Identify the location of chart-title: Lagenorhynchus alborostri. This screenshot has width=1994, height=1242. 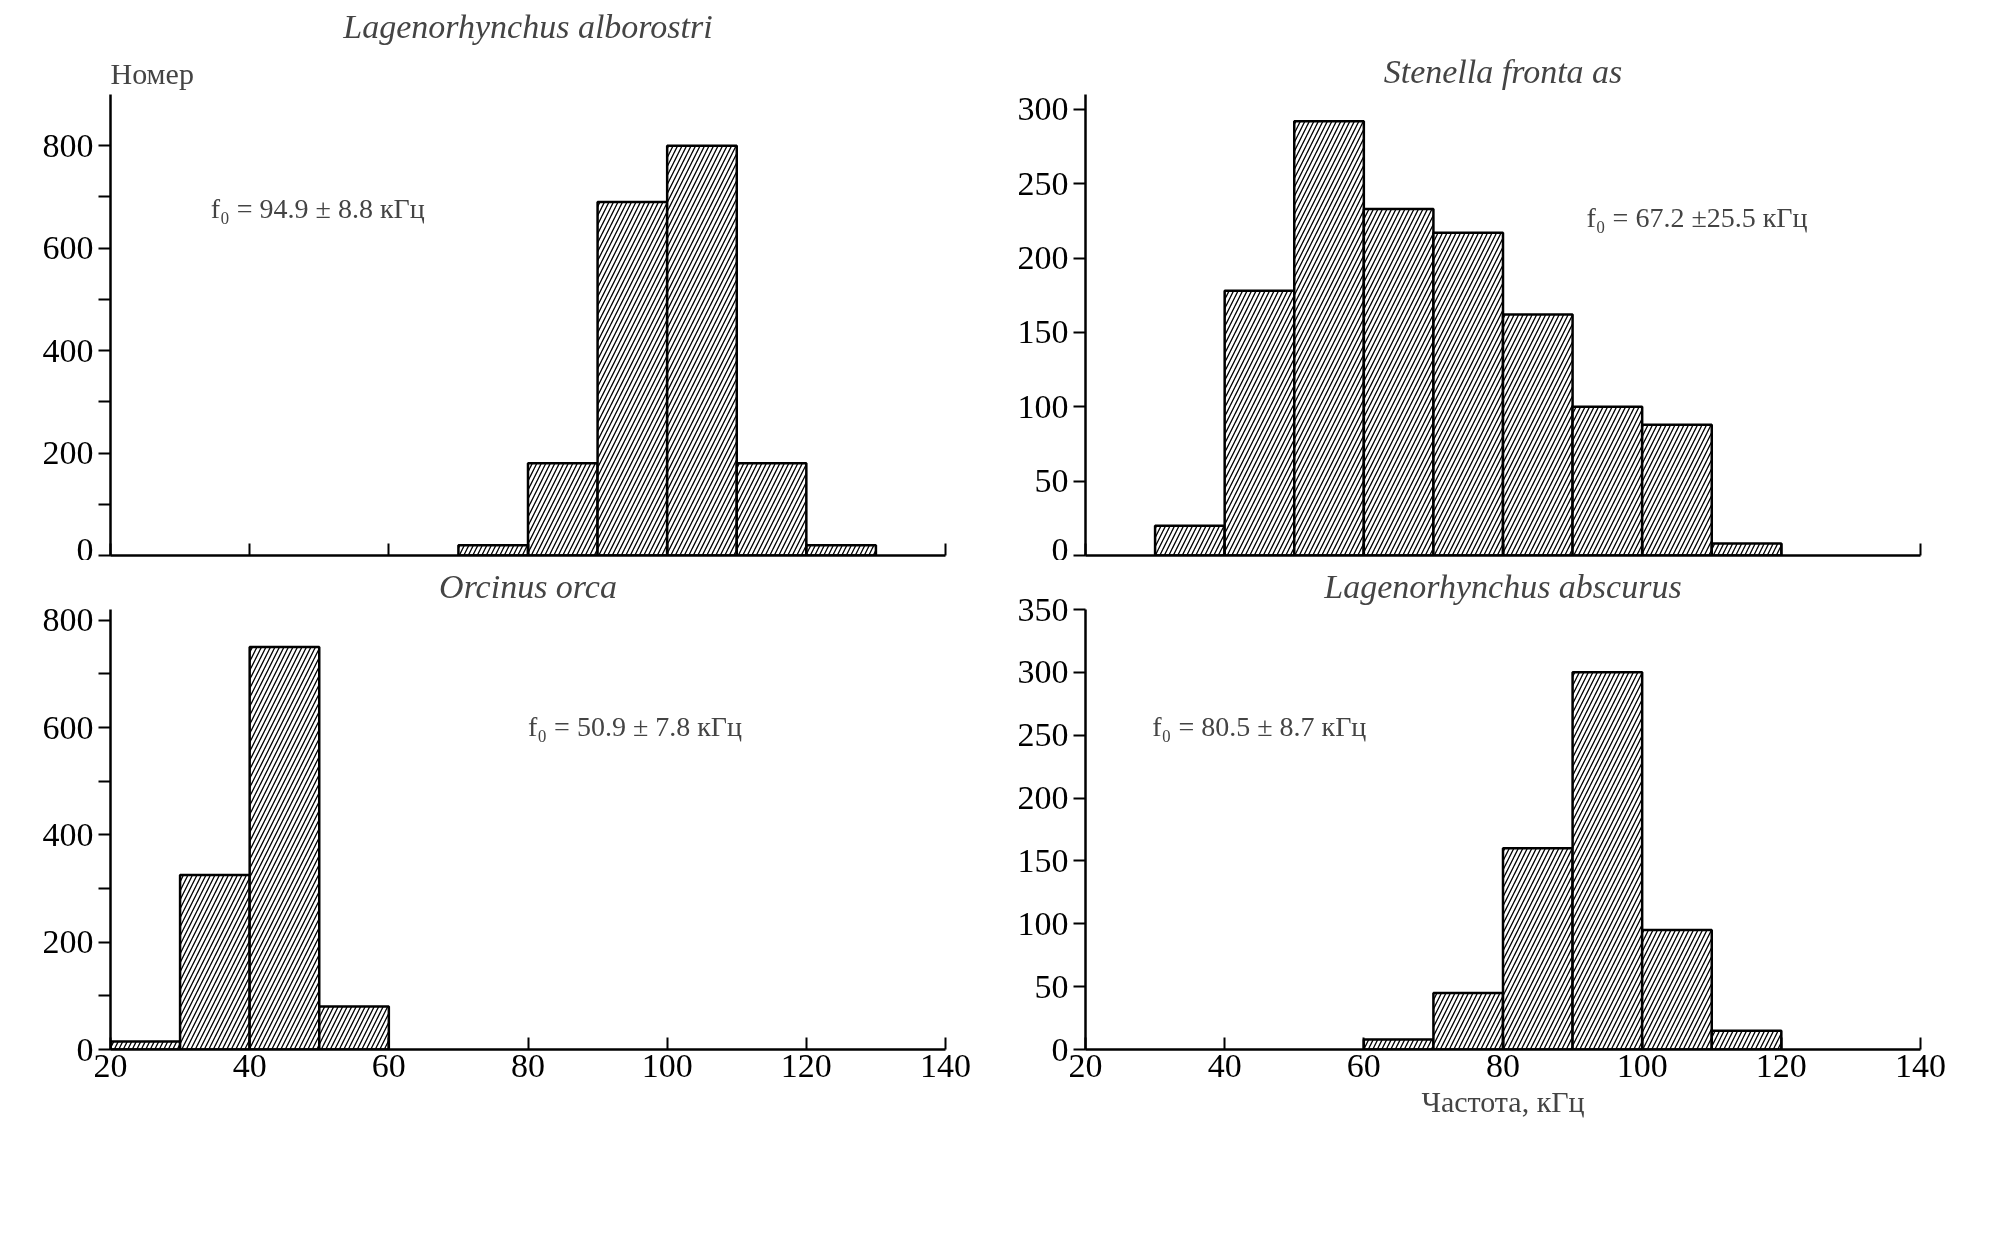
(527, 26).